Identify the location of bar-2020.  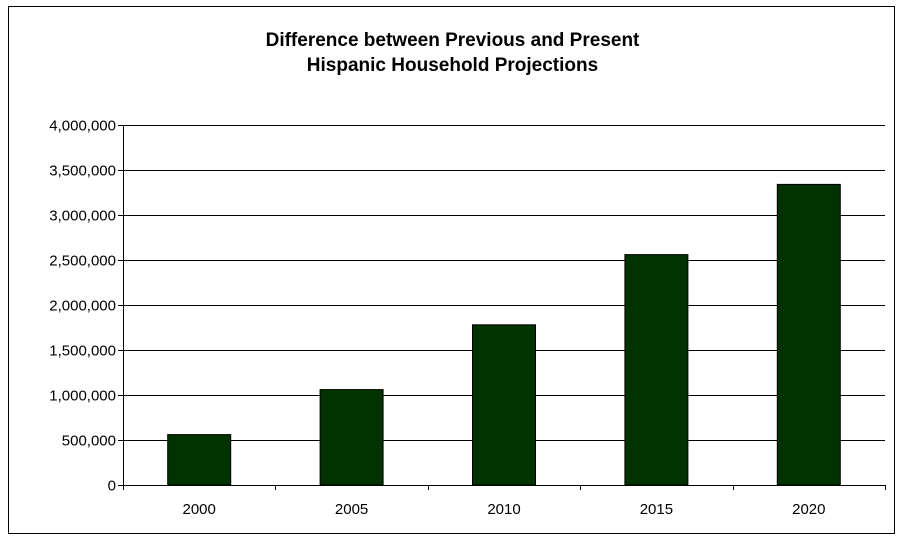
(808, 334).